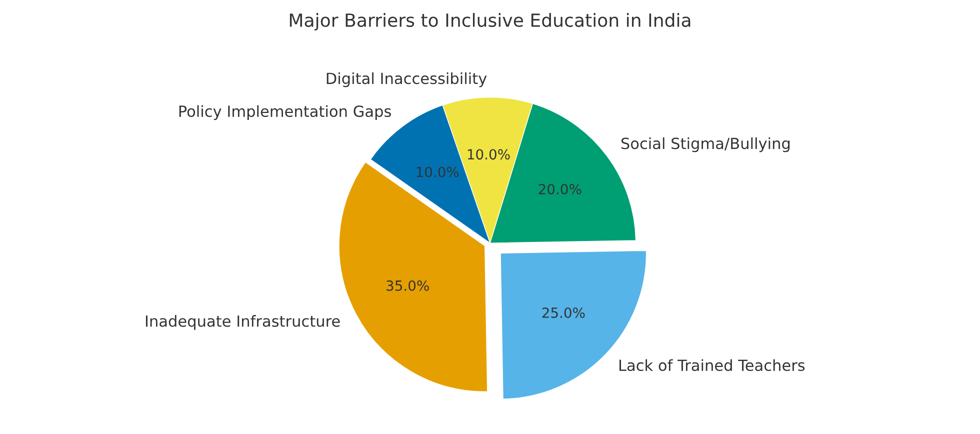 Image resolution: width=980 pixels, height=434 pixels. What do you see at coordinates (406, 80) in the screenshot?
I see `slice-label: Digital Inaccessibility` at bounding box center [406, 80].